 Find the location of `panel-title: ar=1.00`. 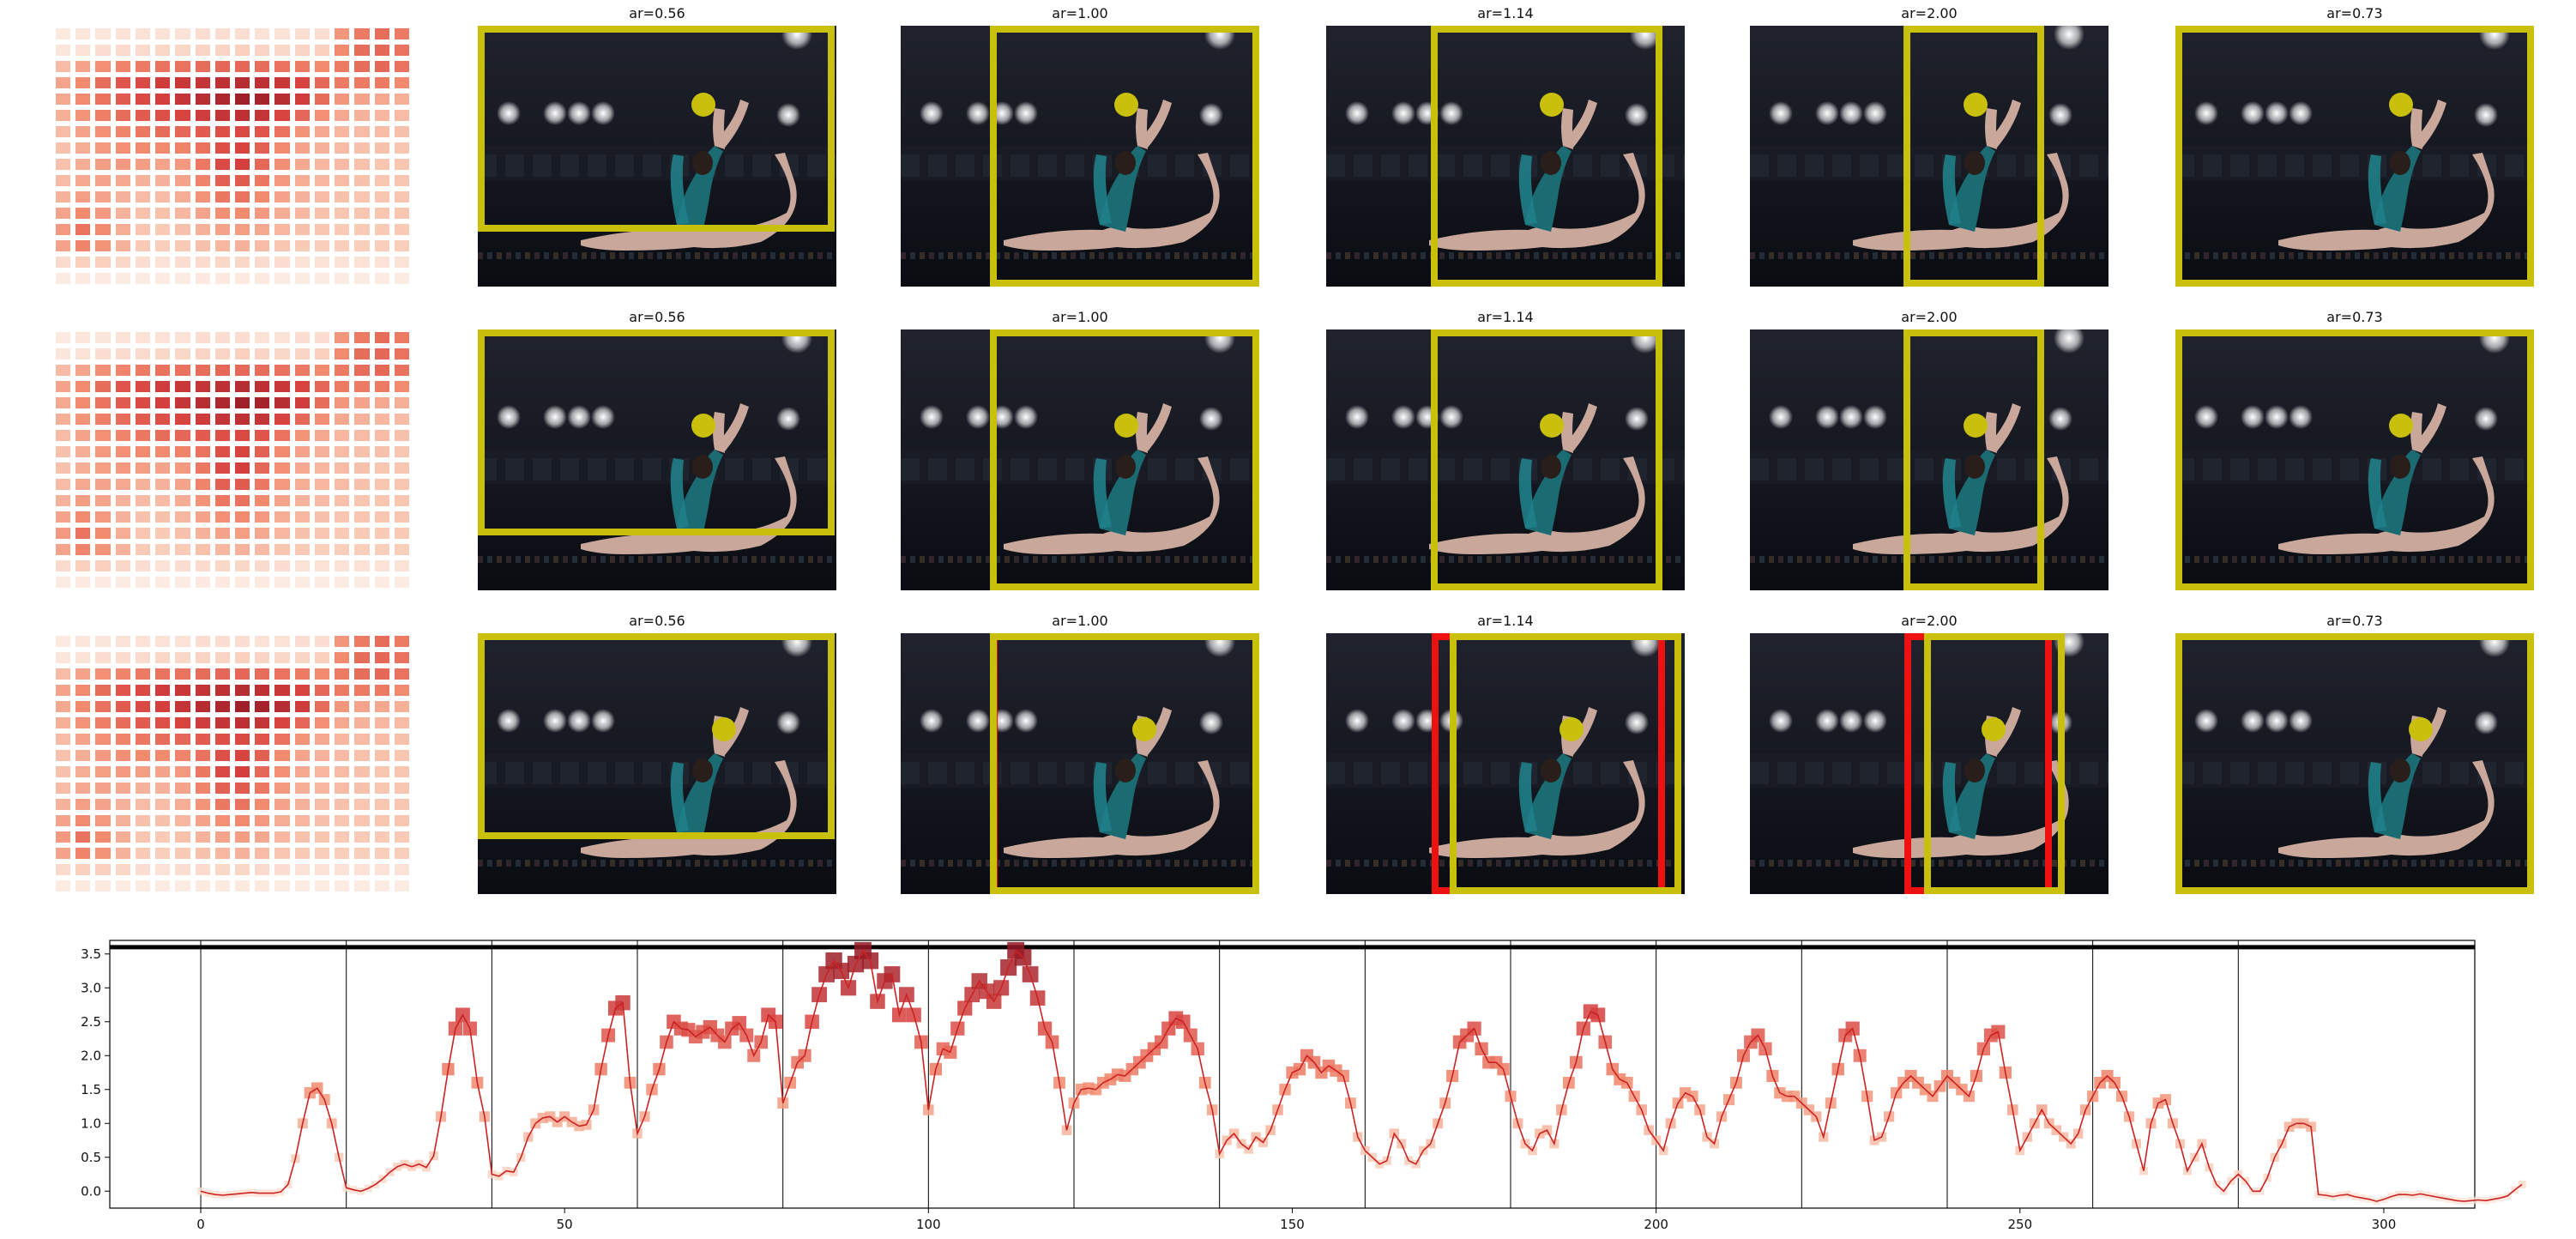

panel-title: ar=1.00 is located at coordinates (1080, 621).